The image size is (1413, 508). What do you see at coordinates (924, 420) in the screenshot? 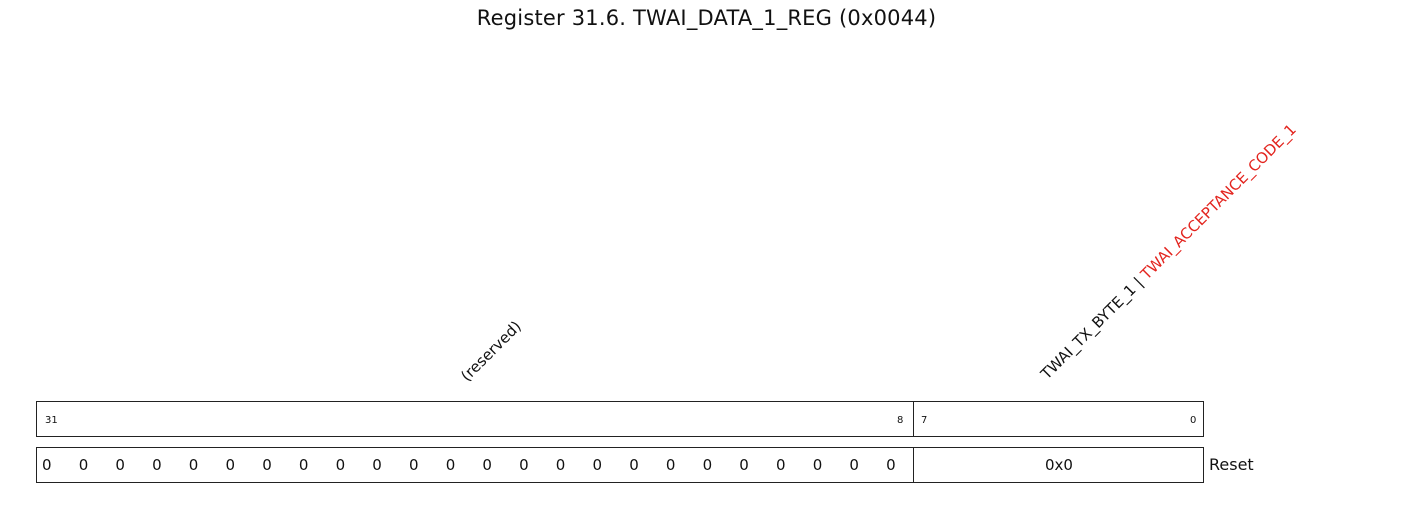
I see `bit-number-7: 7` at bounding box center [924, 420].